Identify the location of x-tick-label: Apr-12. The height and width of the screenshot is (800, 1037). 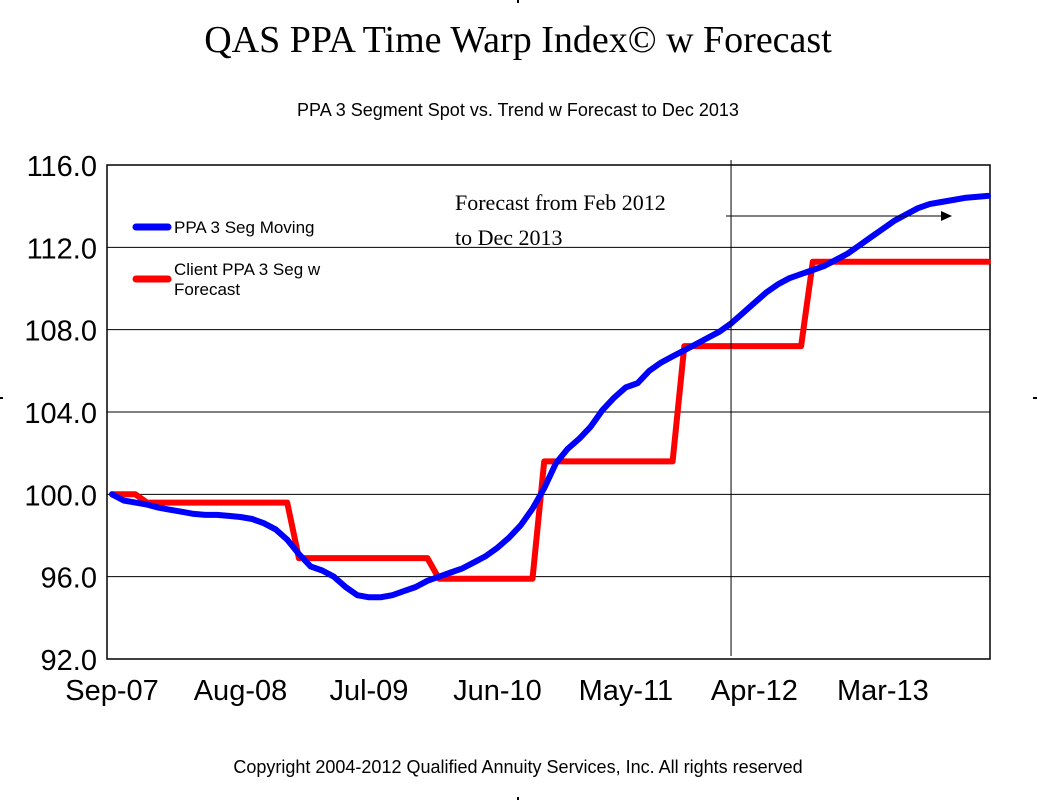
(754, 691).